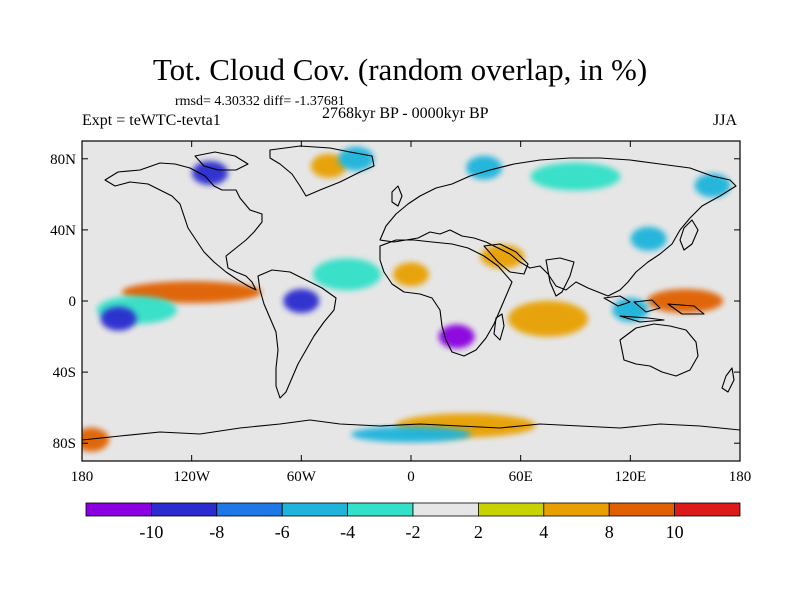  What do you see at coordinates (725, 120) in the screenshot?
I see `season-label: JJA` at bounding box center [725, 120].